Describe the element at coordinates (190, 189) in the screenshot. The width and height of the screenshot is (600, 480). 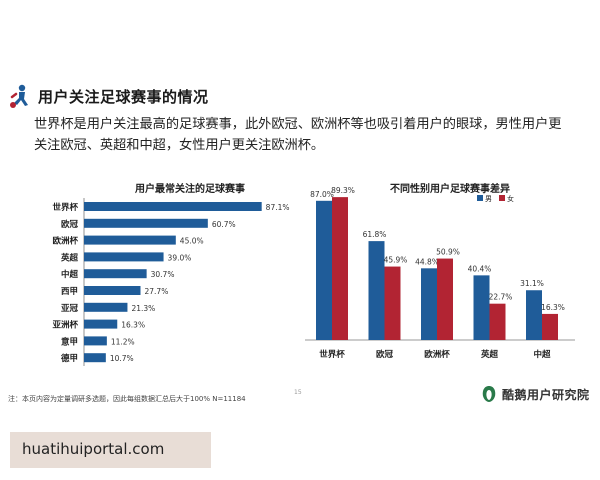
I see `chart-title-event-attention: 用户最常关注的足球赛事` at that location.